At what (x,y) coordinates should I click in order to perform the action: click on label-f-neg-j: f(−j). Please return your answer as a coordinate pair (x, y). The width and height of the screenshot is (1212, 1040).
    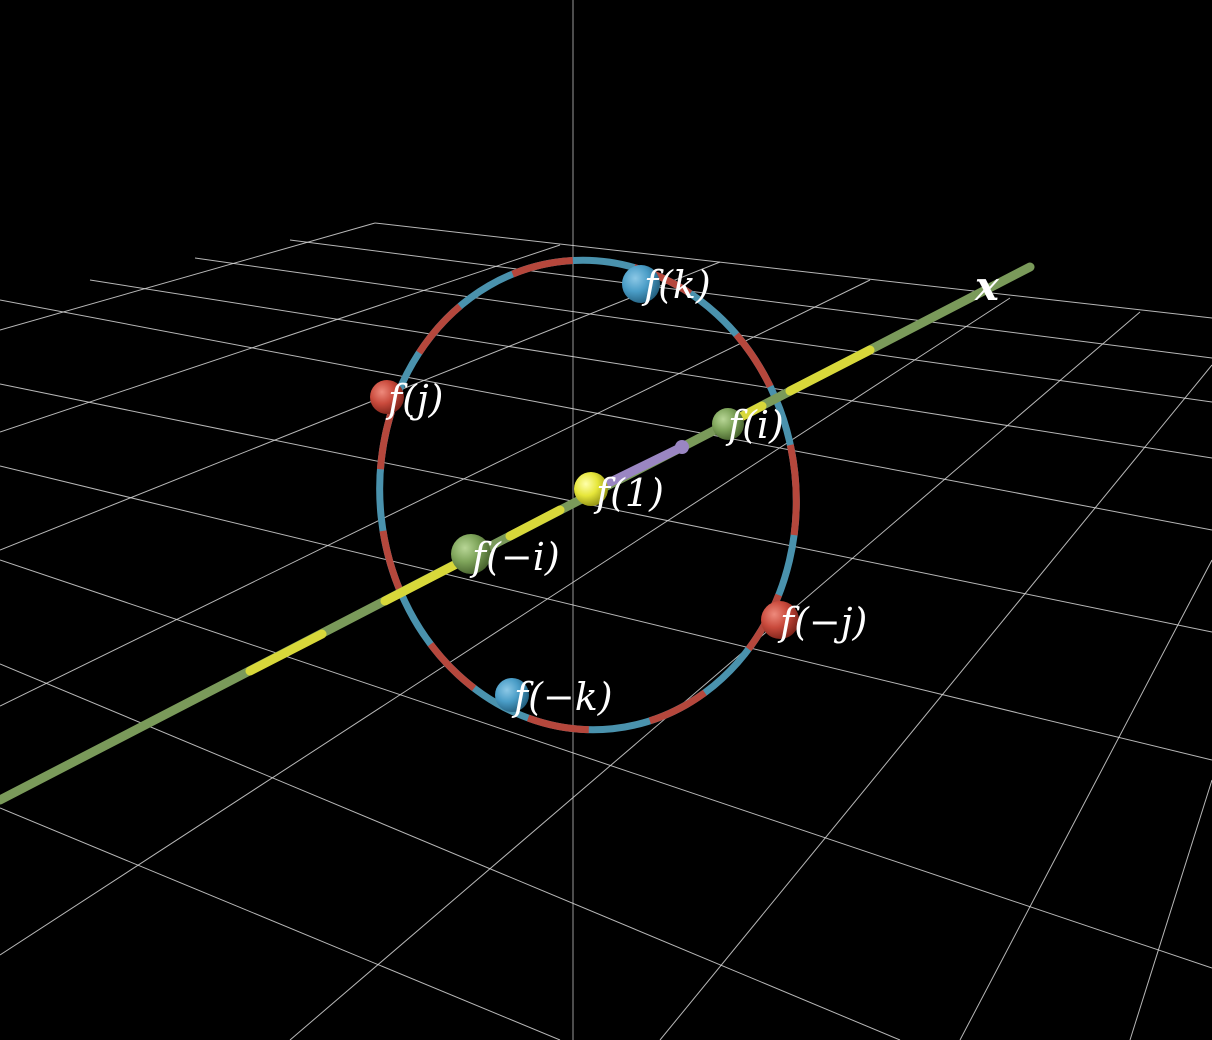
    Looking at the image, I should click on (822, 622).